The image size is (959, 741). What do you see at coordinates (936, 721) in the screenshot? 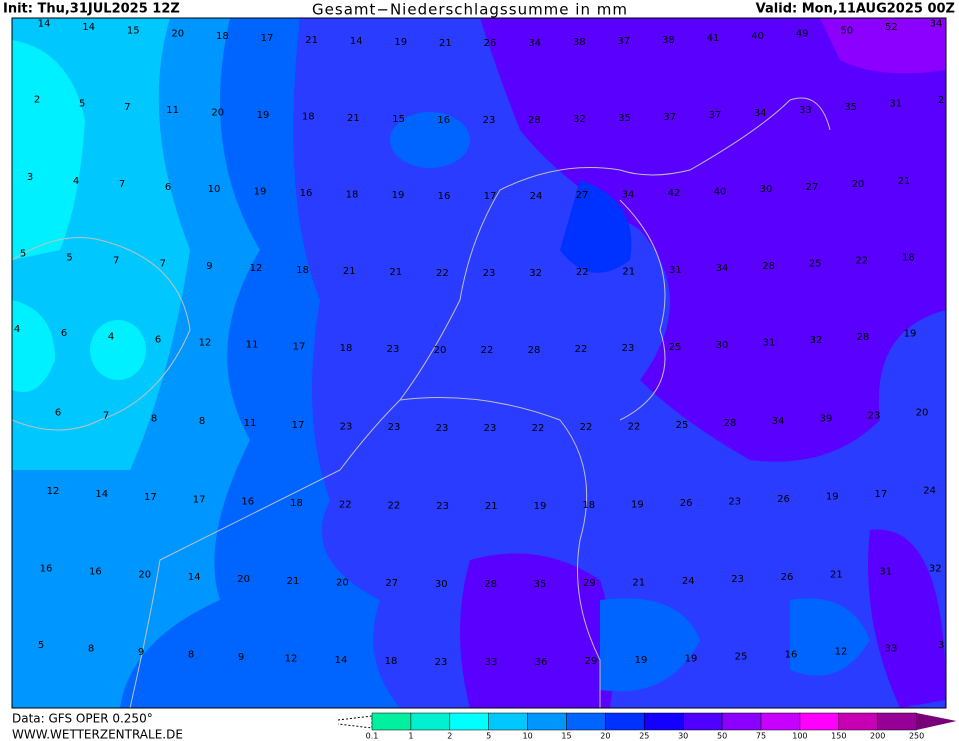
I see `legend-arrow` at bounding box center [936, 721].